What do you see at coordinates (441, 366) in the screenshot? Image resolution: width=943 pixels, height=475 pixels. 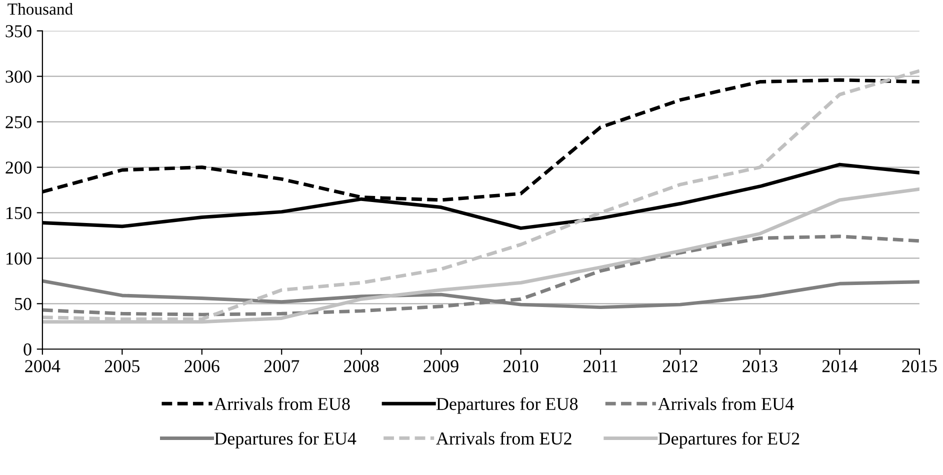 I see `x-tick-label: 2009` at bounding box center [441, 366].